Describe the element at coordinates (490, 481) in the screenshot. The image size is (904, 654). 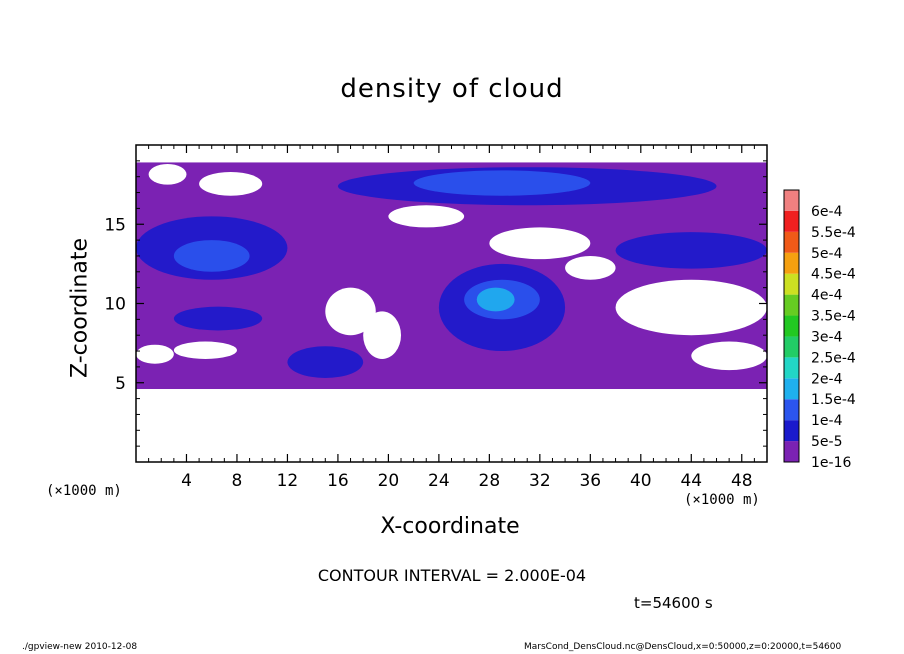
I see `x-tick-label-6: 28` at that location.